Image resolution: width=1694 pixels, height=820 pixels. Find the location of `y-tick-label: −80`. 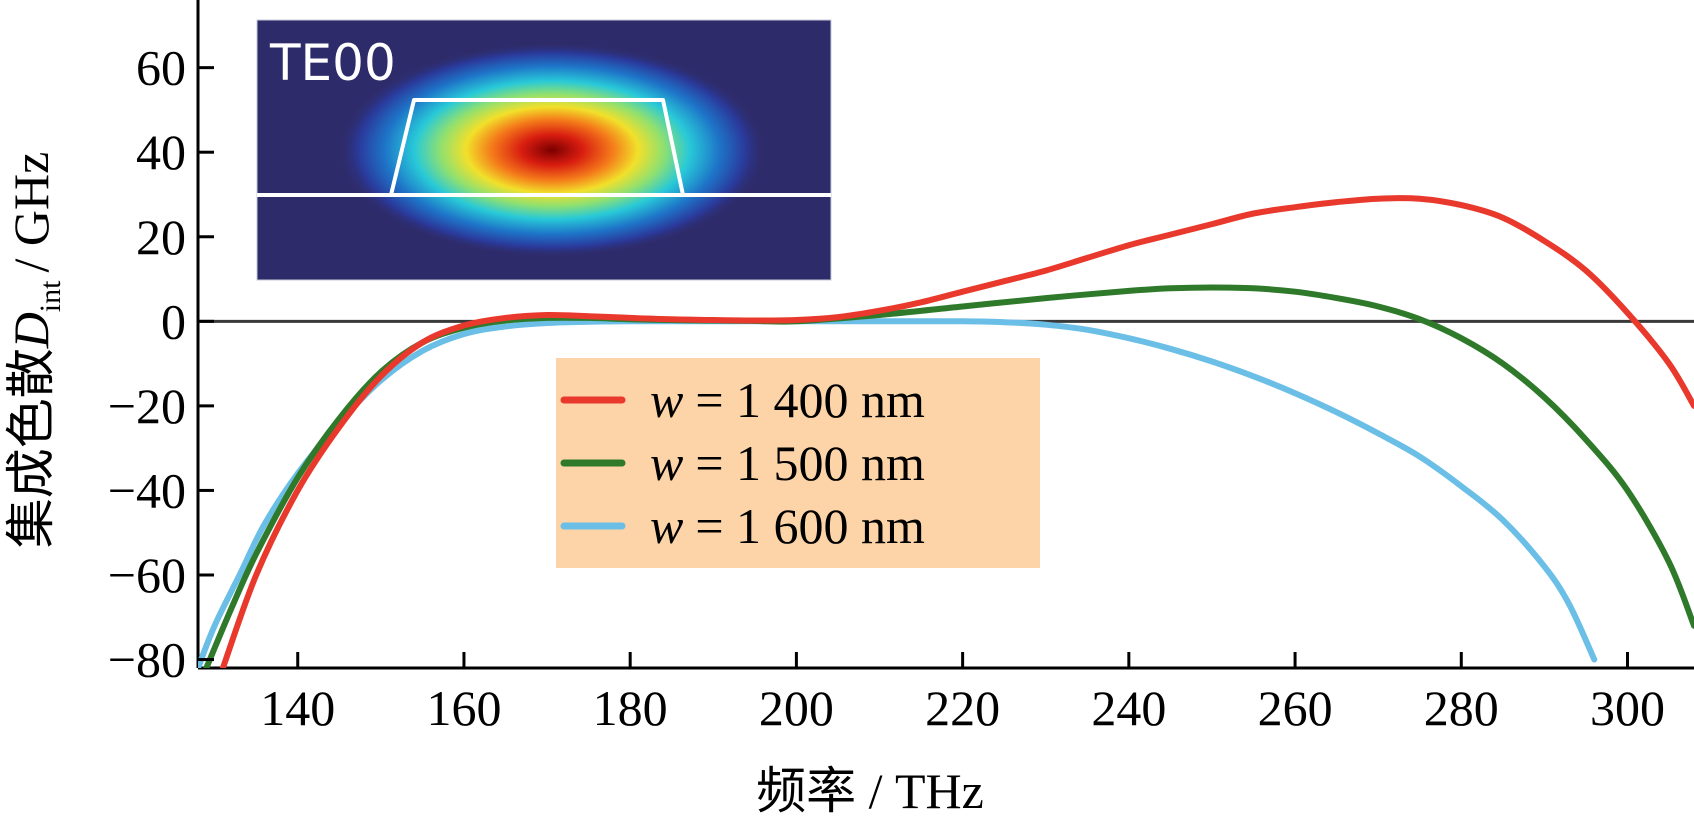

y-tick-label: −80 is located at coordinates (147, 660).